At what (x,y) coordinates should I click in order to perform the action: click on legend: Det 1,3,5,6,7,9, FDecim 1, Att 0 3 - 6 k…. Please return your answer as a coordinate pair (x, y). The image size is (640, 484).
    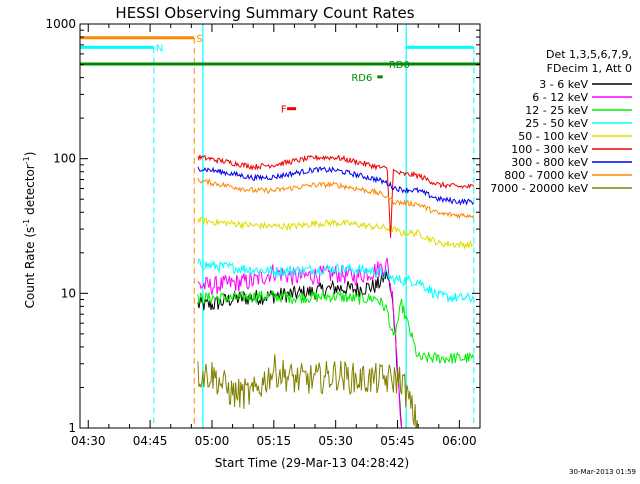
    Looking at the image, I should click on (561, 121).